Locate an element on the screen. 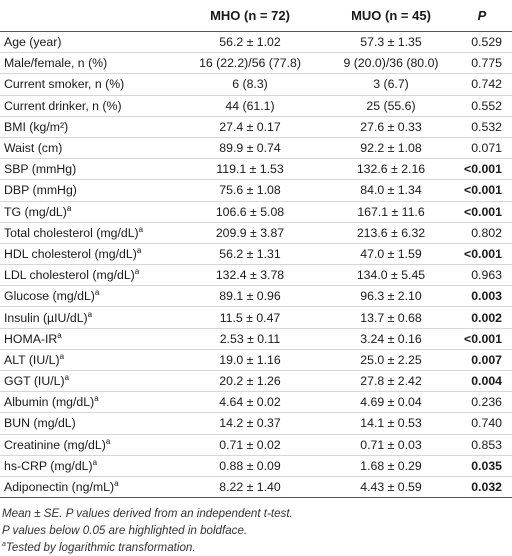 The image size is (512, 556). cell-mho: 56.2 ± 1.31 is located at coordinates (250, 254).